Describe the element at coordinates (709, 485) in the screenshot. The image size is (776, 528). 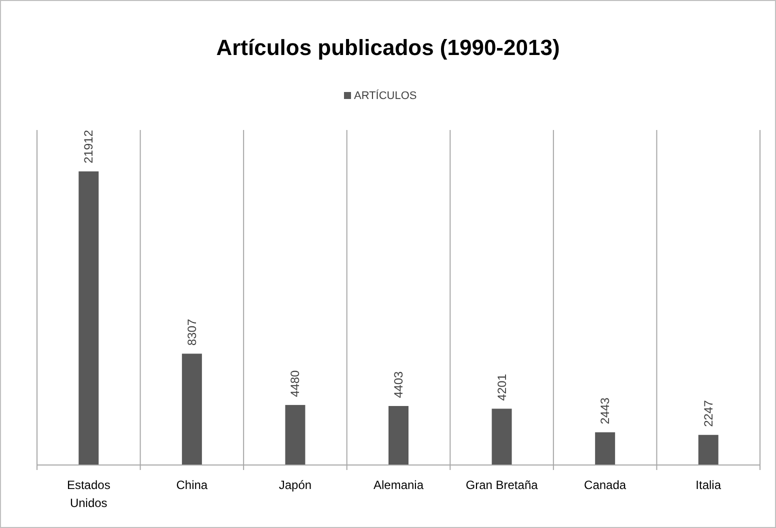
I see `x-tick-label: Italia` at that location.